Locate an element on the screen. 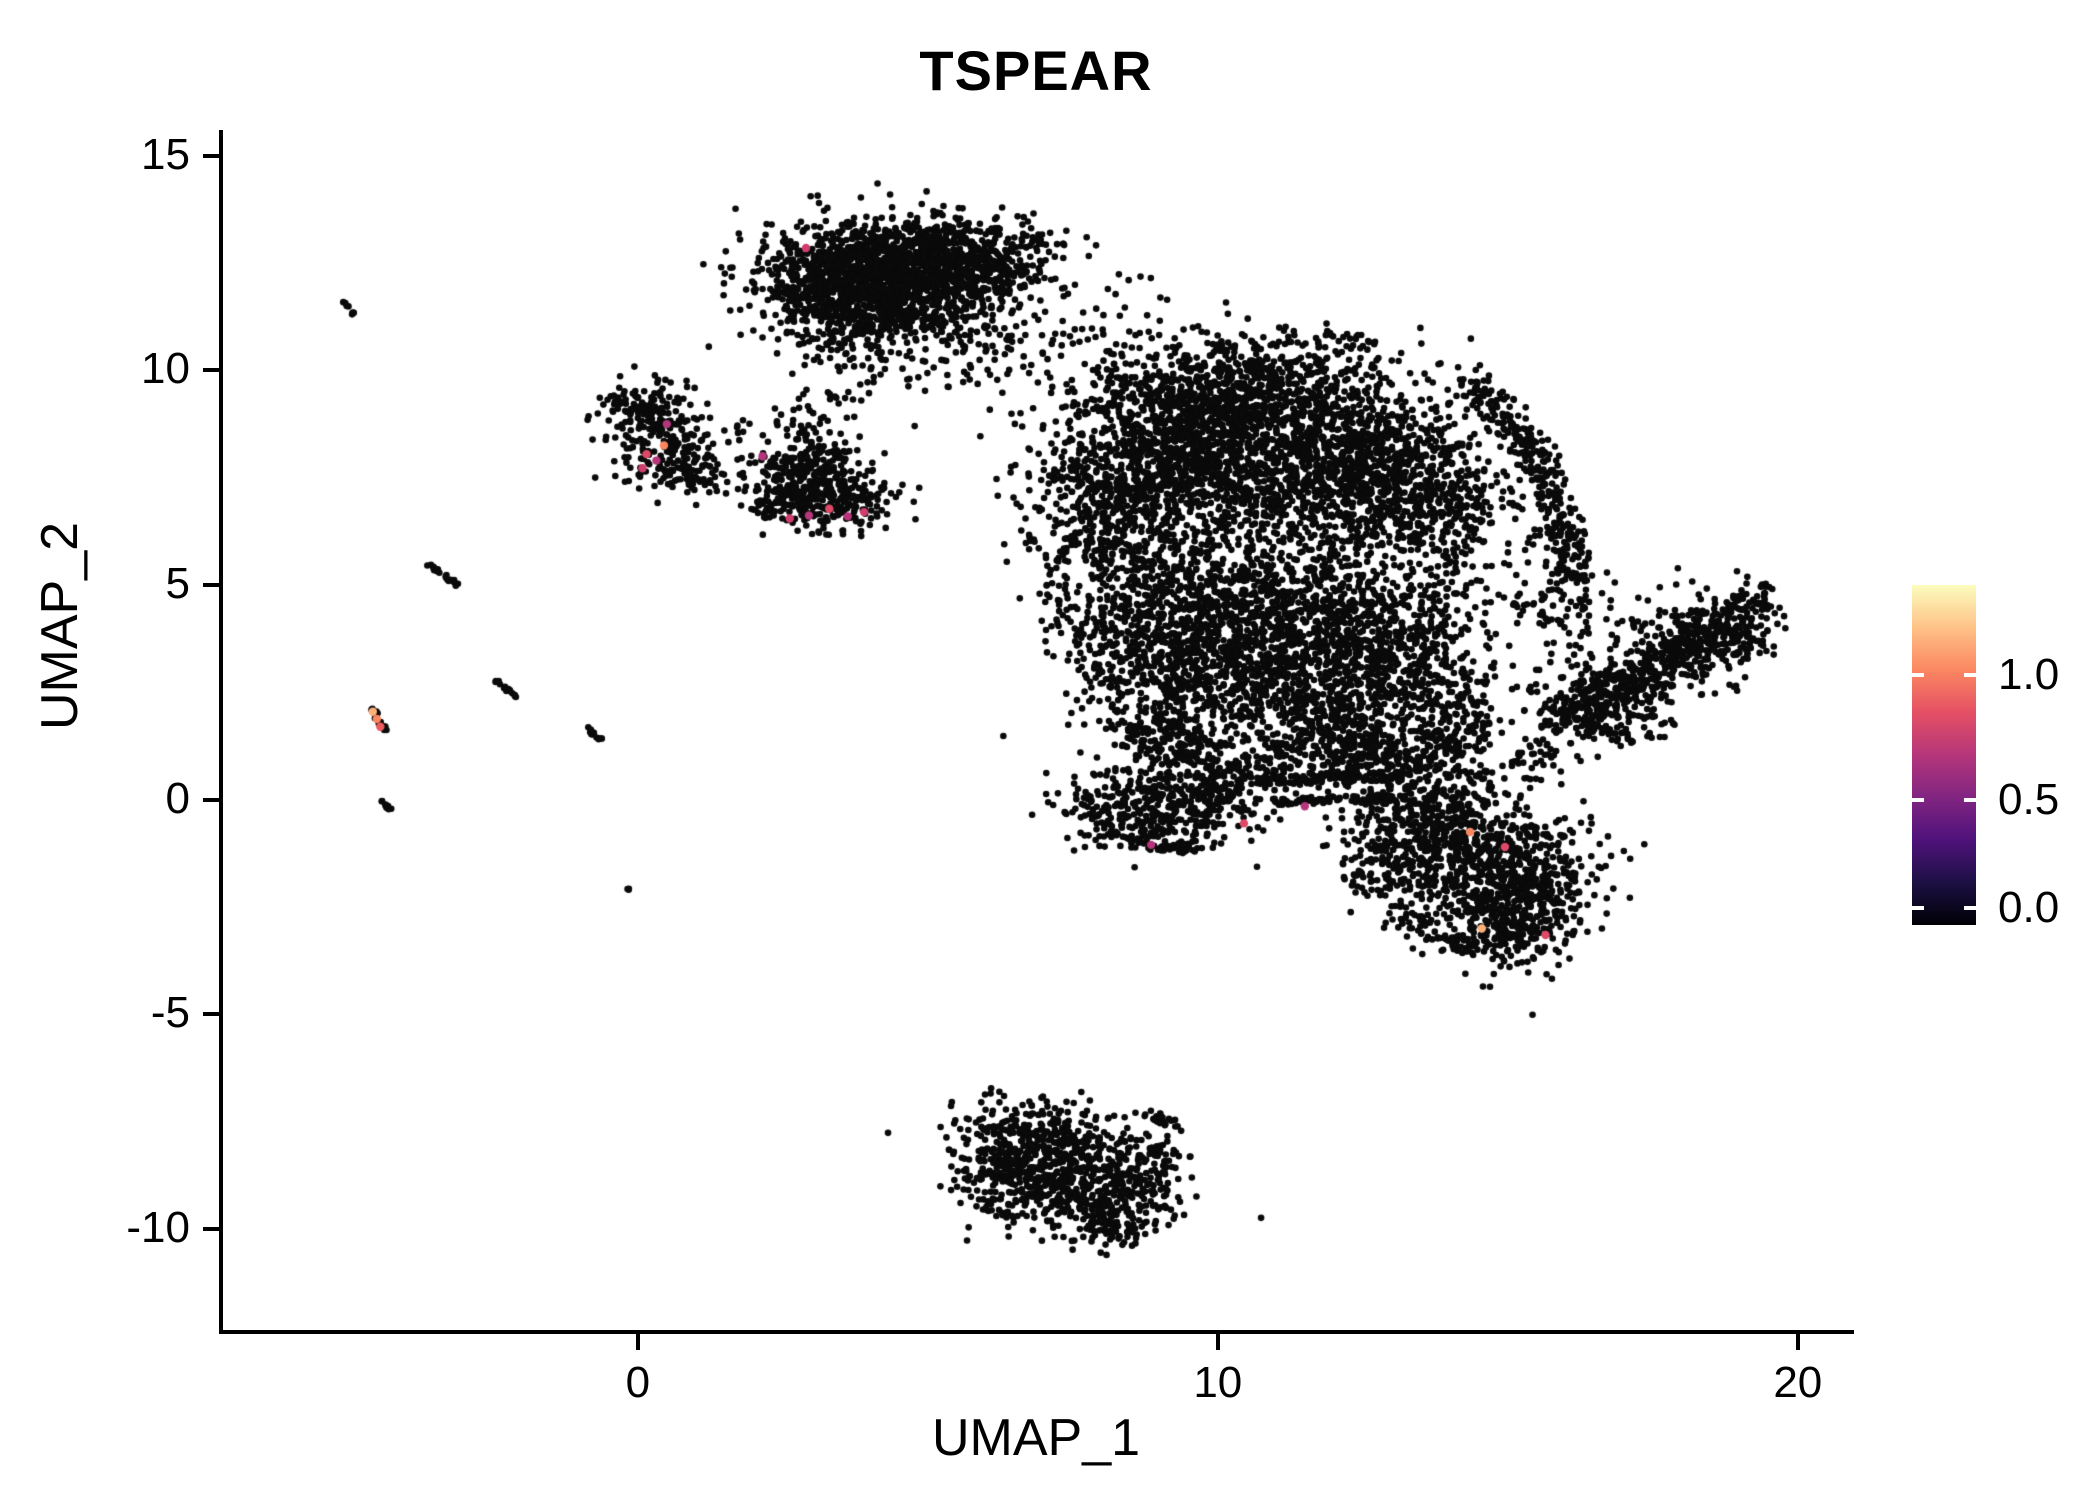  x-tick-label: 10 is located at coordinates (1218, 1382).